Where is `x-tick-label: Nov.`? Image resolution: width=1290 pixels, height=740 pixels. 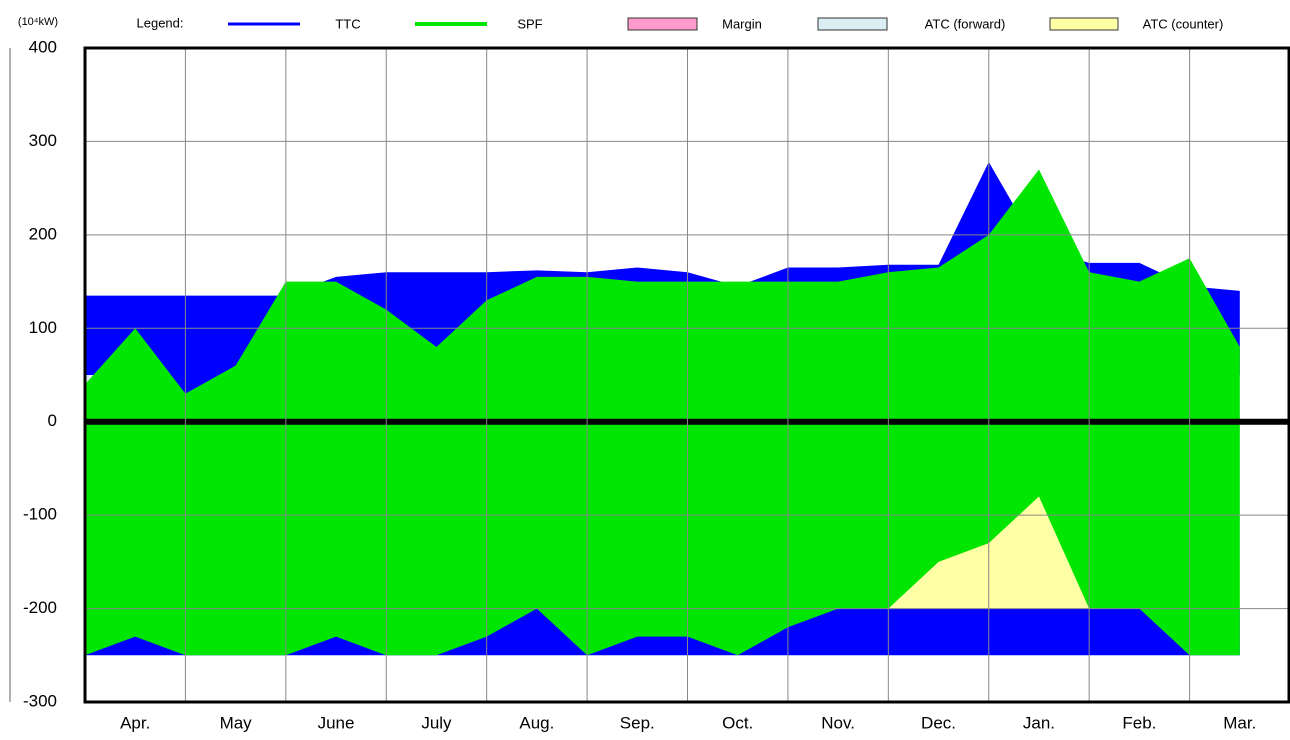 x-tick-label: Nov. is located at coordinates (838, 722).